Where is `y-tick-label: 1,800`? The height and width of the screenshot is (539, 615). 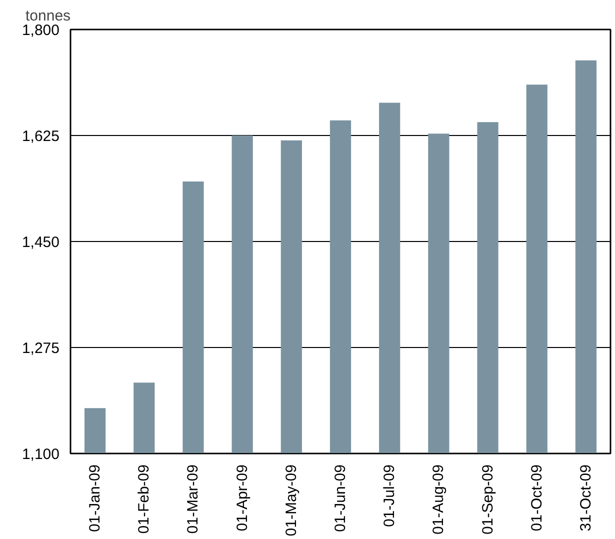
y-tick-label: 1,800 is located at coordinates (41, 30).